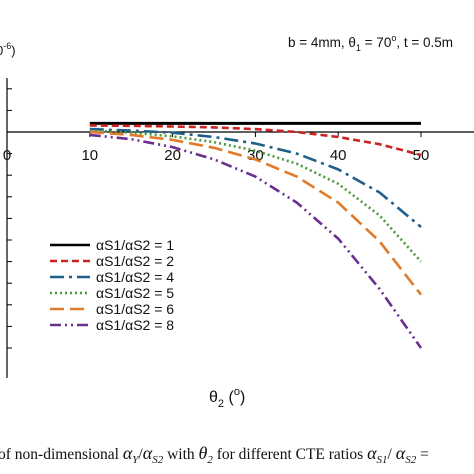 This screenshot has width=474, height=474. Describe the element at coordinates (370, 43) in the screenshot. I see `parameters-text: b = 4mm, θ1 = 70o, t = 0.5m` at that location.